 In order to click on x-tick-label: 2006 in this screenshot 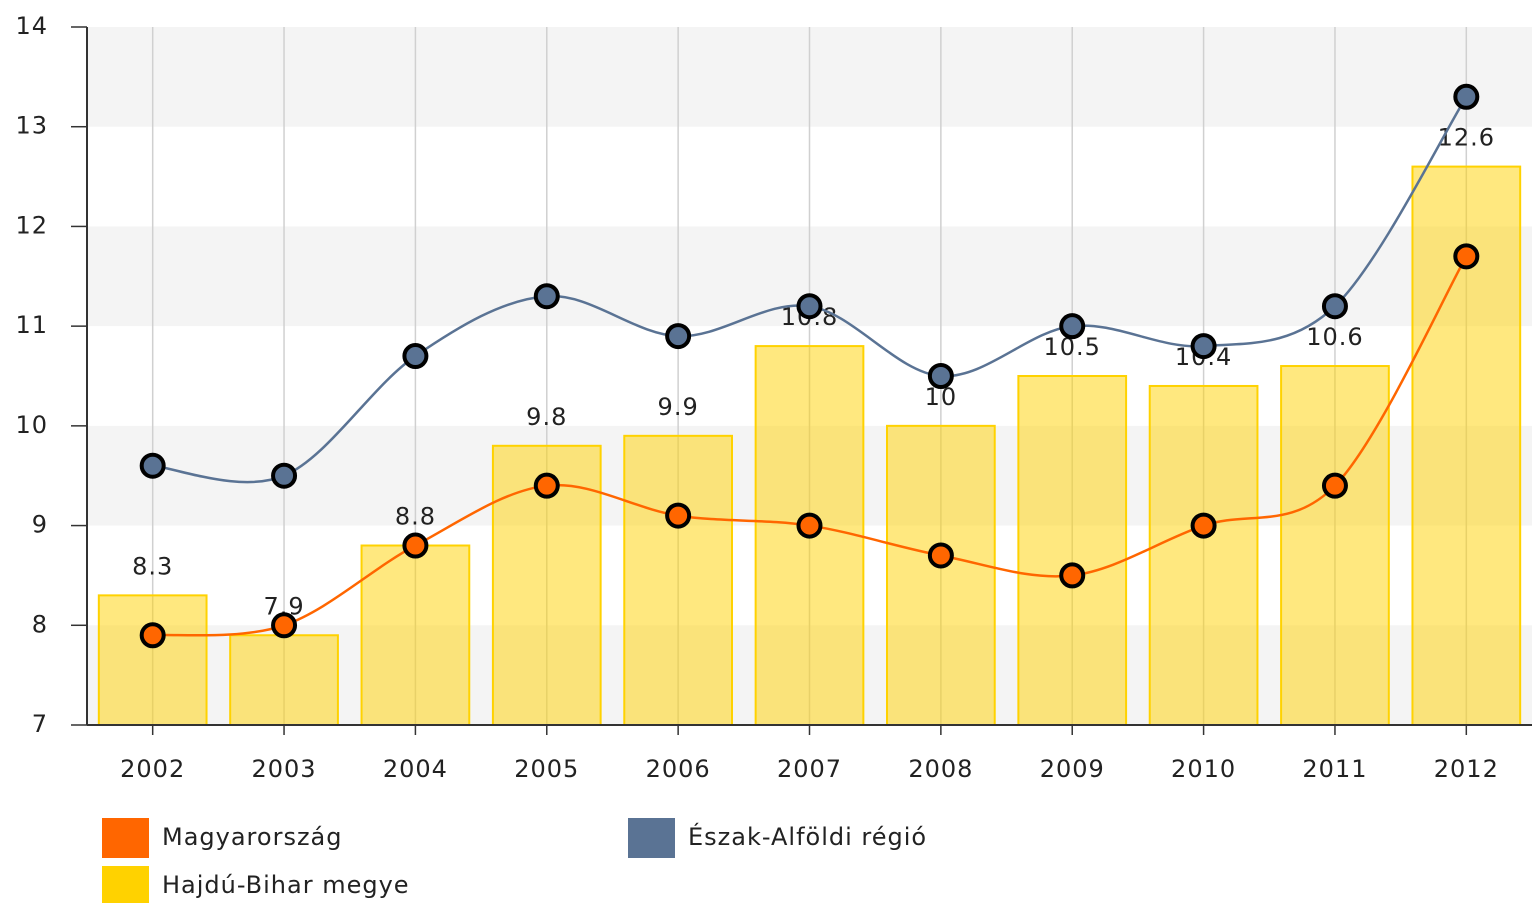, I will do `click(678, 769)`.